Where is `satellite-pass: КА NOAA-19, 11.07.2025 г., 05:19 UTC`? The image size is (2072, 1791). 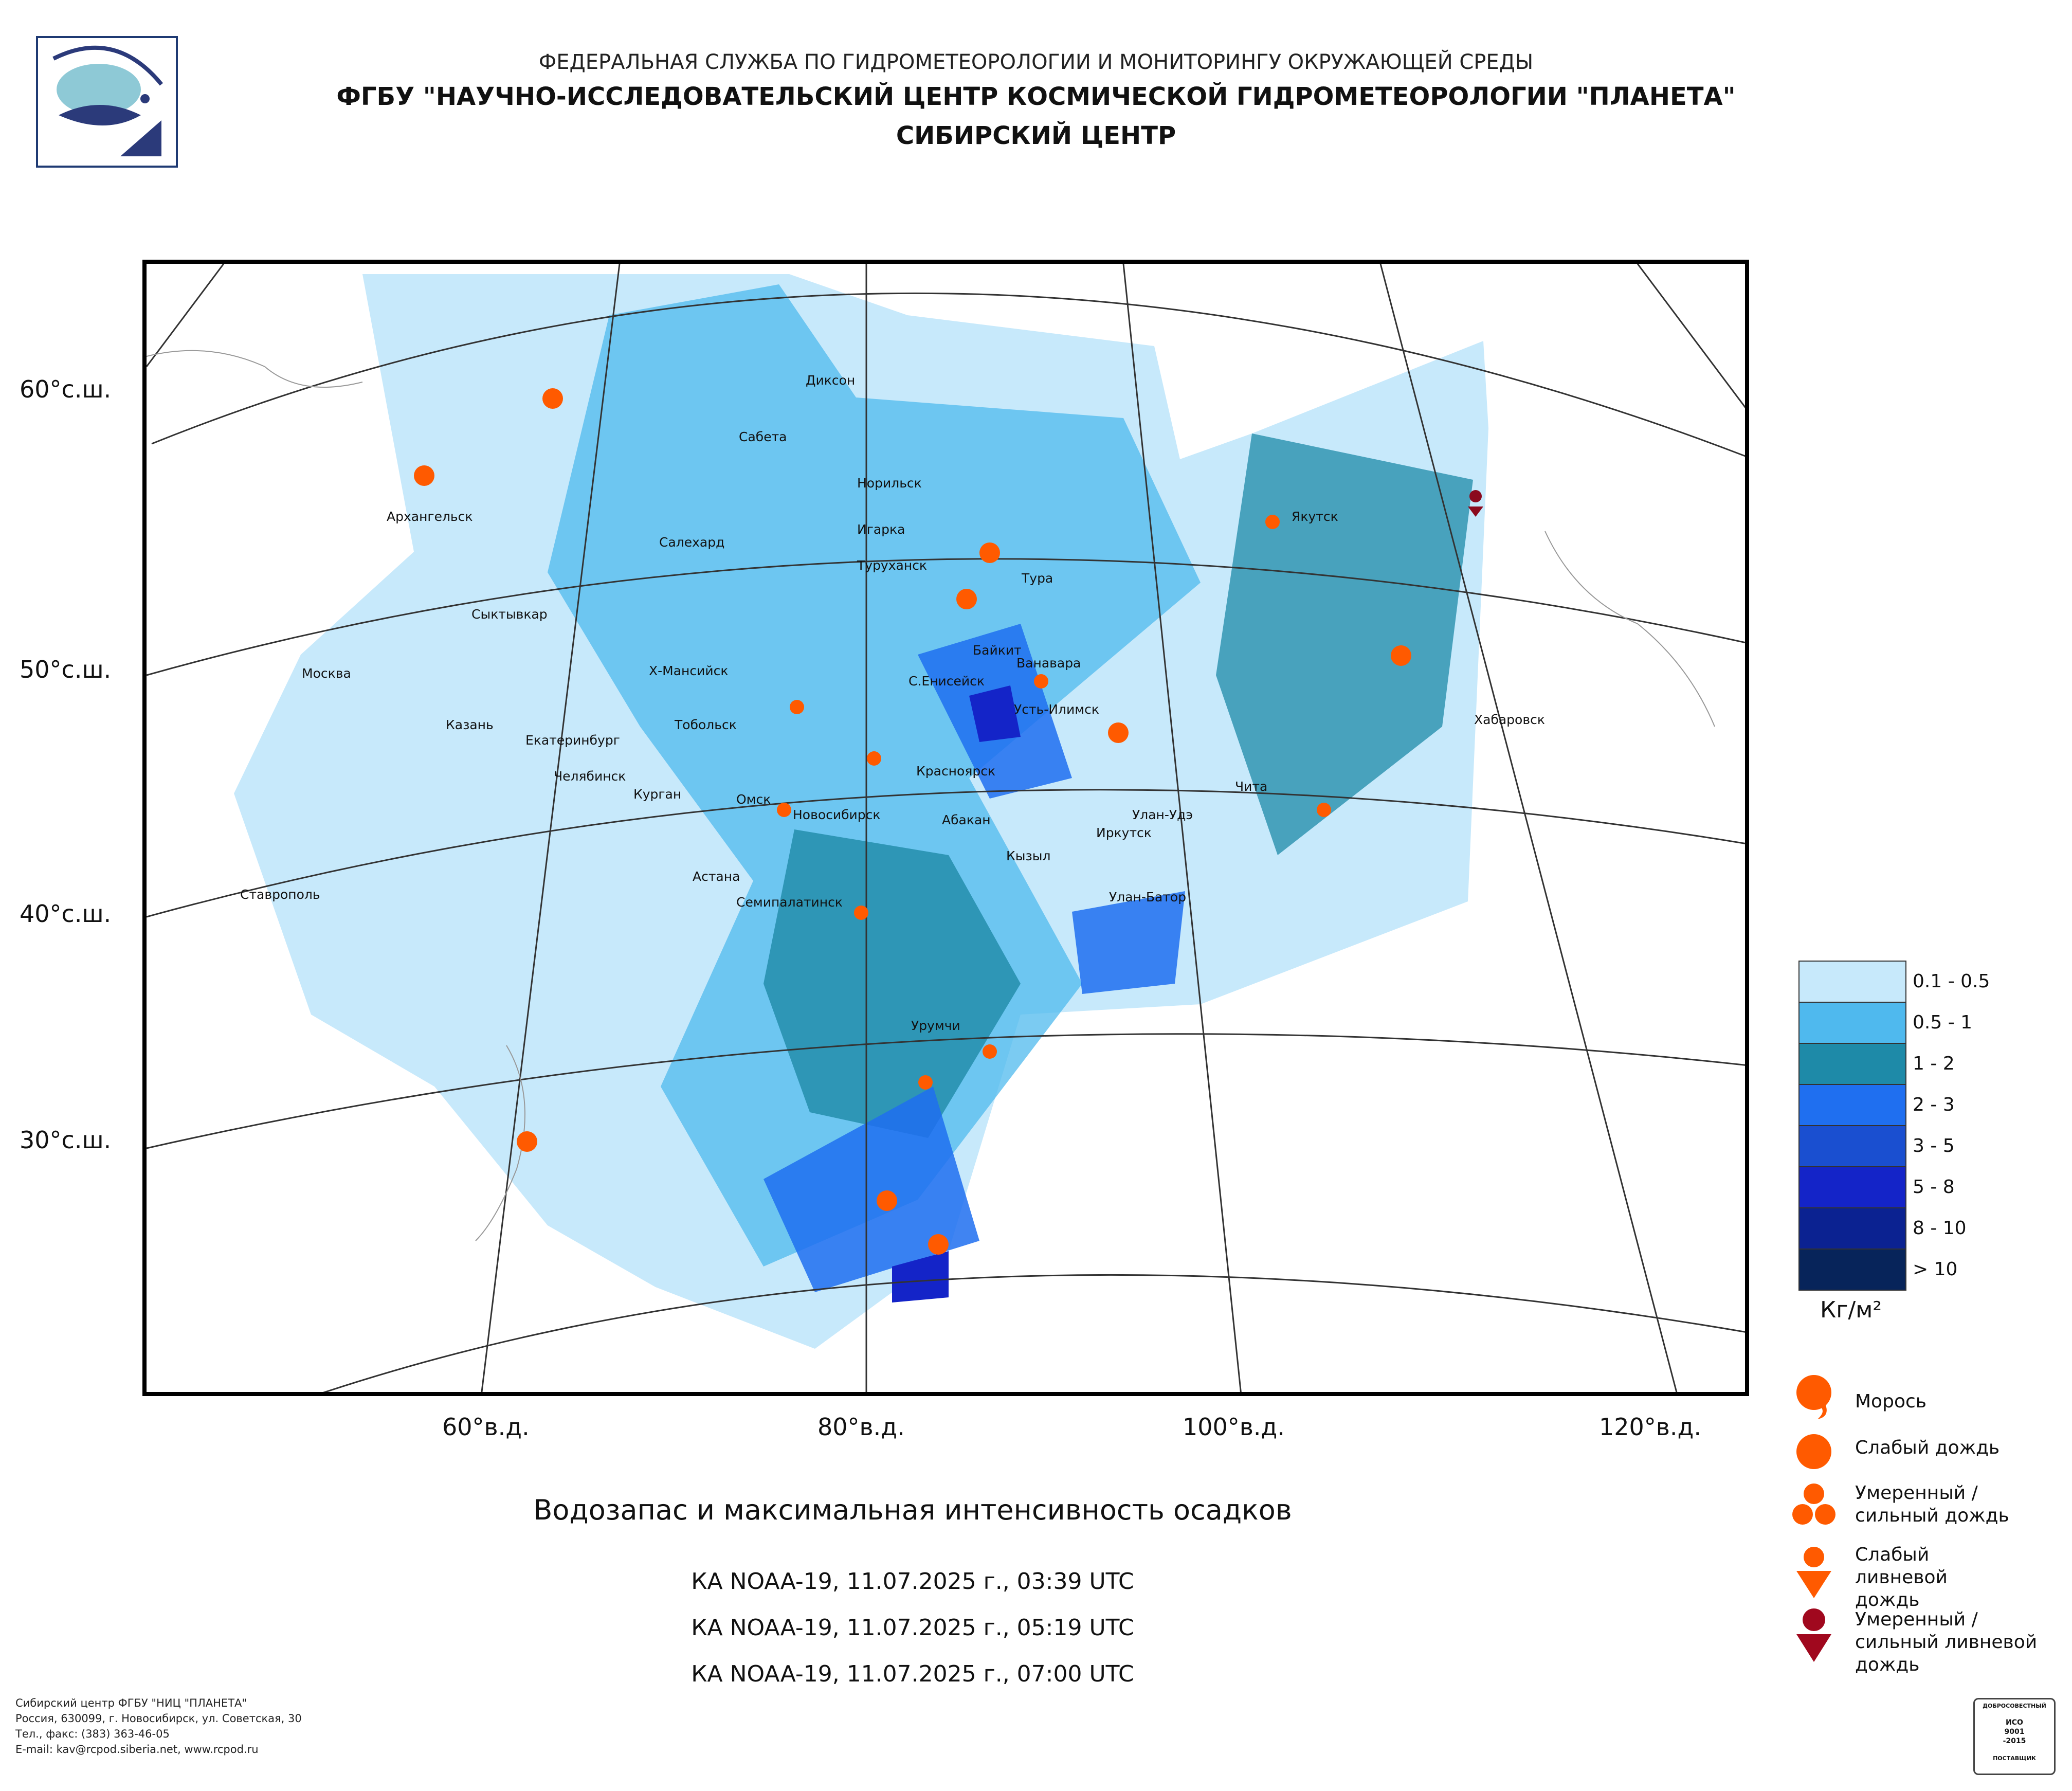
satellite-pass: КА NOAA-19, 11.07.2025 г., 05:19 UTC is located at coordinates (912, 1628).